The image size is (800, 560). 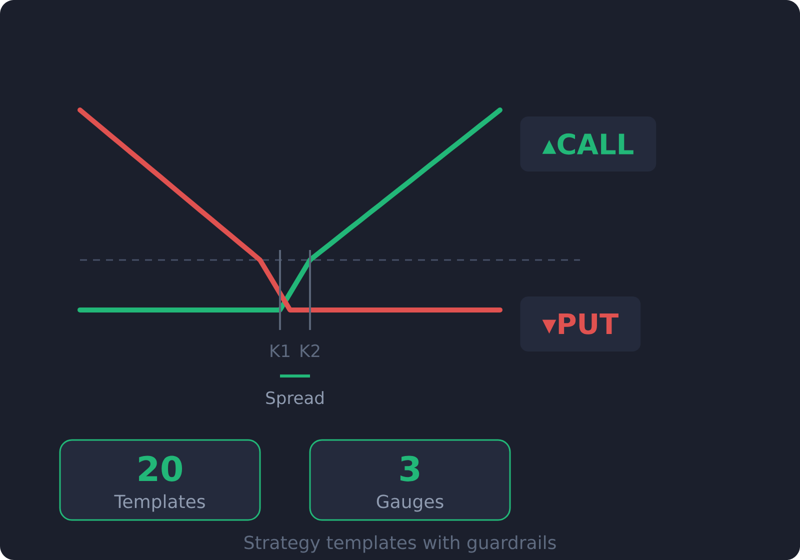 I want to click on data-label: 3, so click(x=410, y=469).